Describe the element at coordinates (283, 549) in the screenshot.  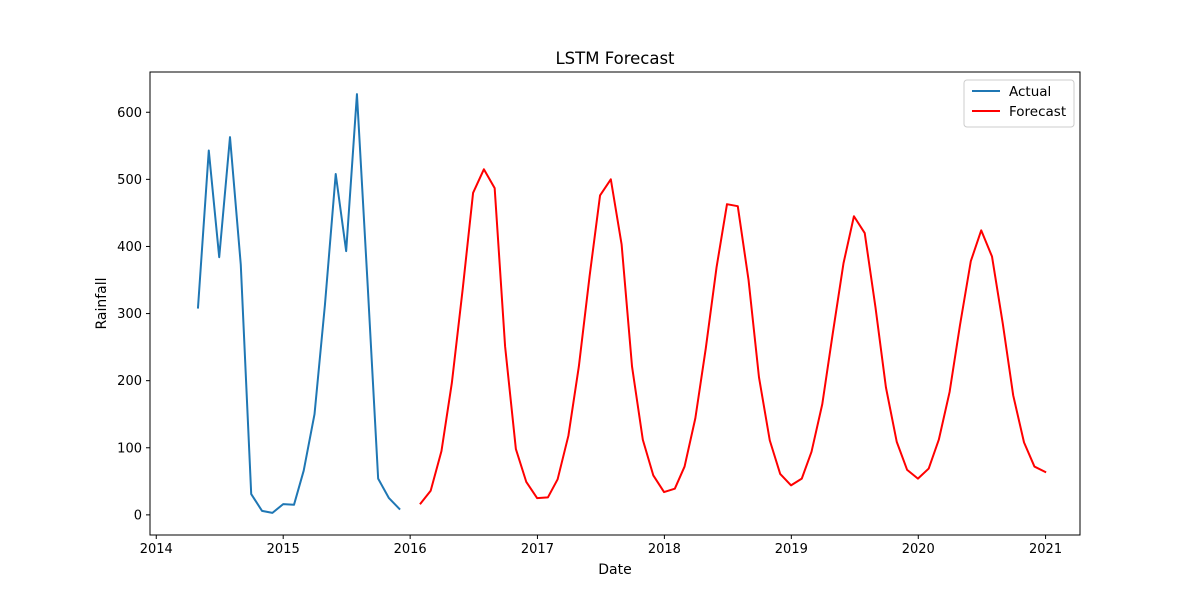
I see `x-tick-label: 2015` at that location.